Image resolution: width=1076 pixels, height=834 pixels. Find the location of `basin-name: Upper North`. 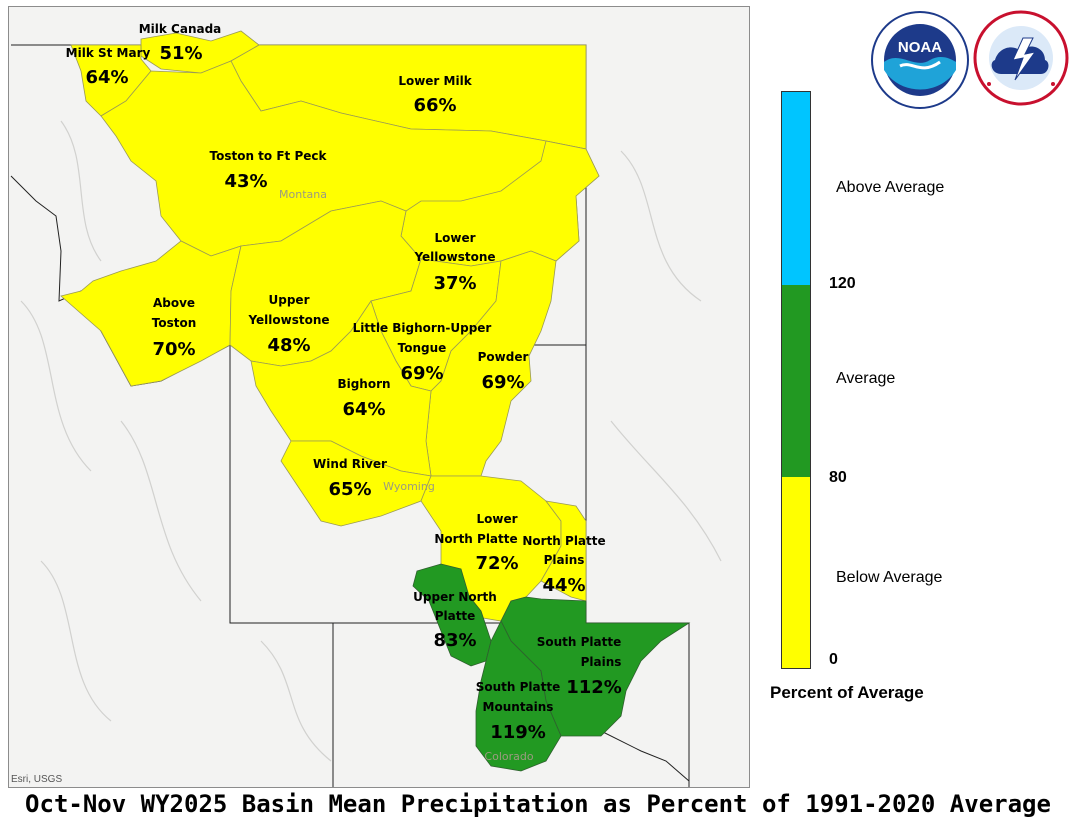

basin-name: Upper North is located at coordinates (455, 597).